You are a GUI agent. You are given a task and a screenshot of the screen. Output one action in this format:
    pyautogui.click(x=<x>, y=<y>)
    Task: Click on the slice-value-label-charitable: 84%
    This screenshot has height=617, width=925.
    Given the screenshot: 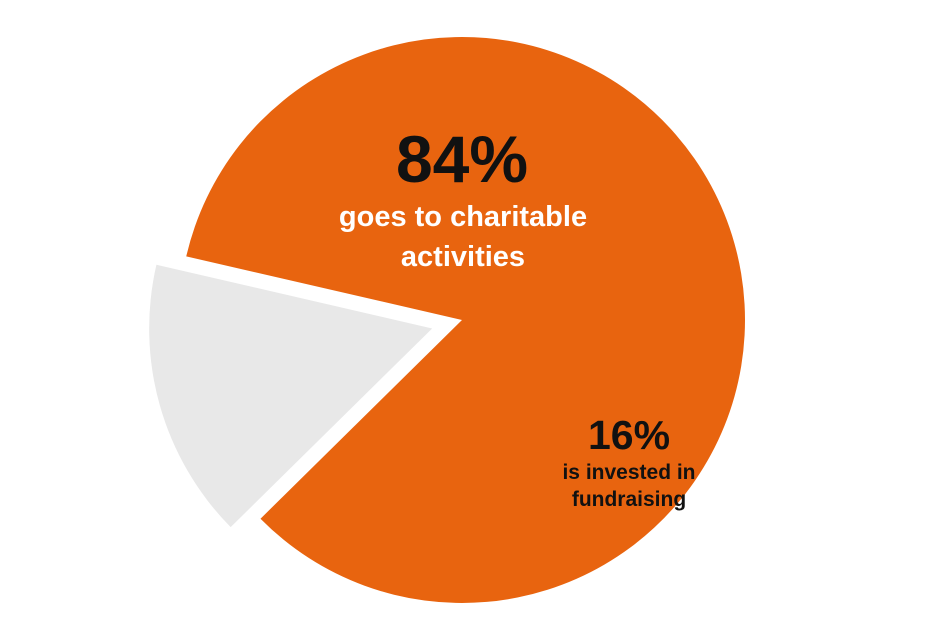 What is the action you would take?
    pyautogui.click(x=462, y=159)
    